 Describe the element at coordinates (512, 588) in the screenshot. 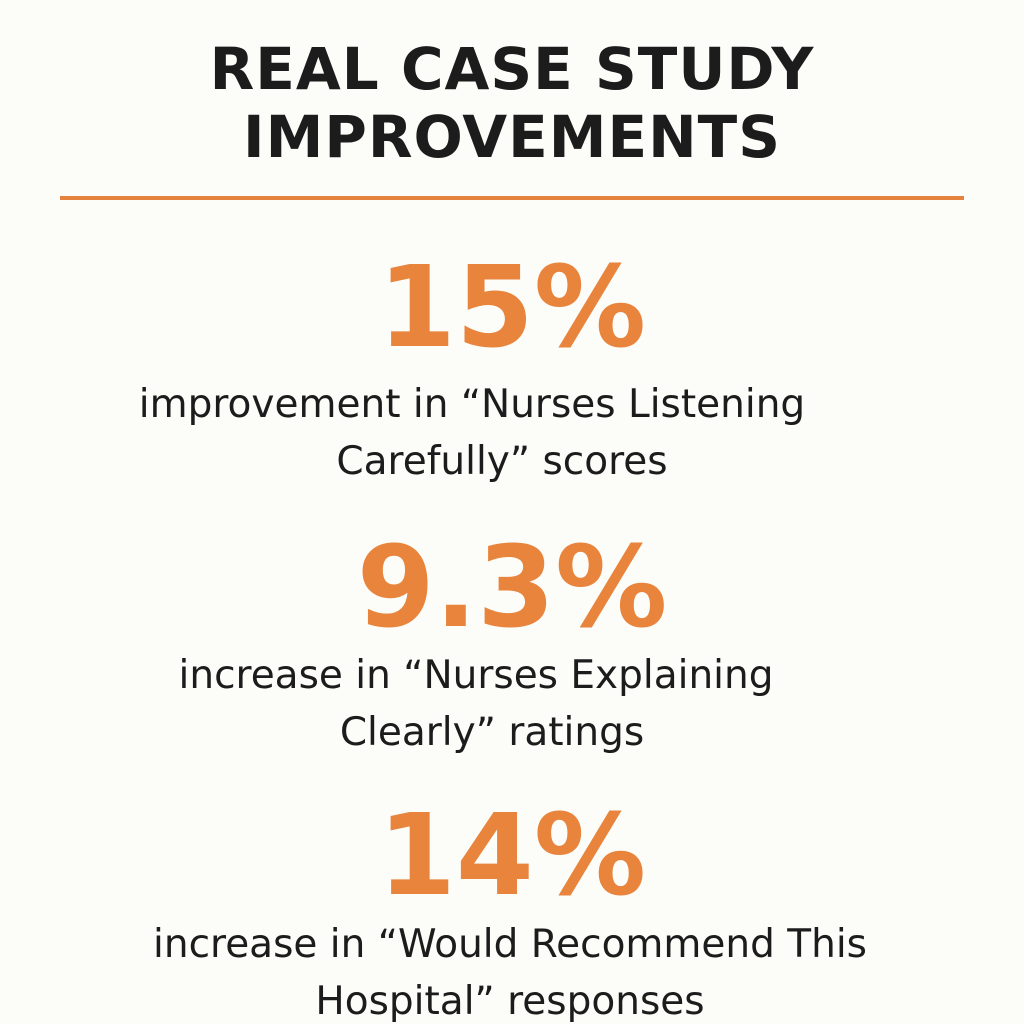

I see `stat-value: 9.3%` at that location.